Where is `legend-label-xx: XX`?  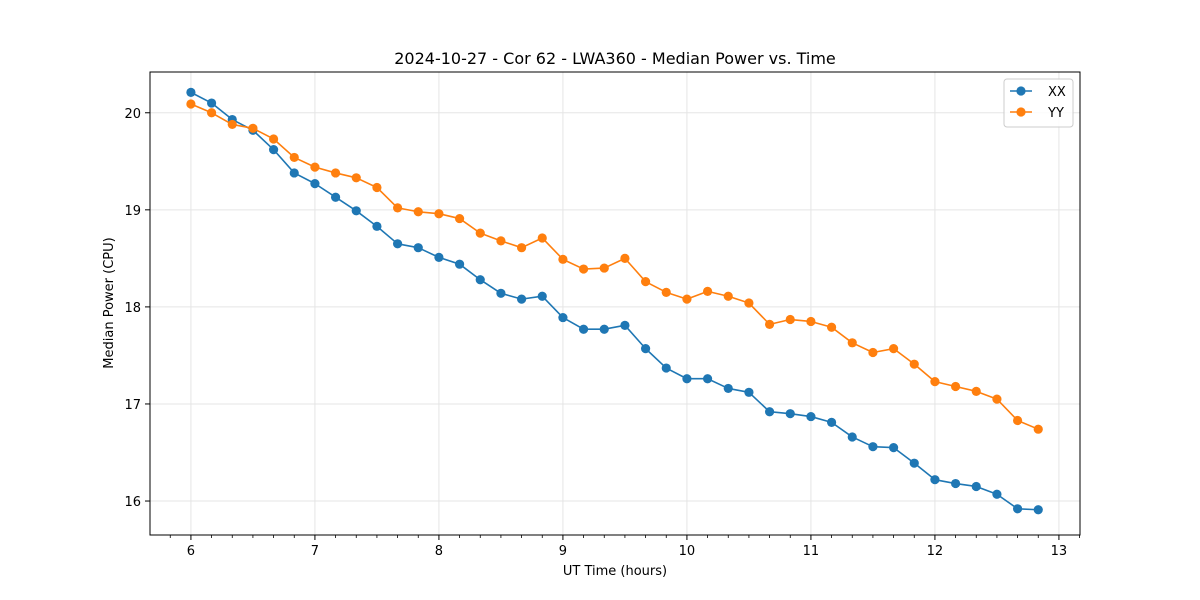
legend-label-xx: XX is located at coordinates (1057, 92).